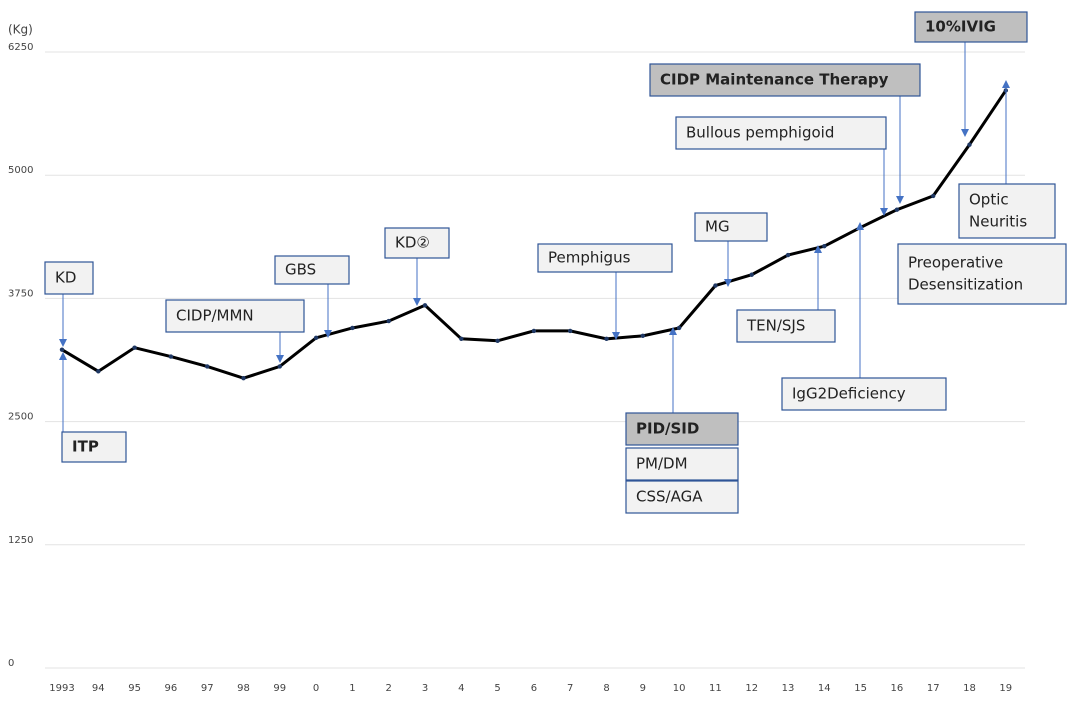 The height and width of the screenshot is (702, 1068). What do you see at coordinates (171, 688) in the screenshot?
I see `x-tick-label: 96` at bounding box center [171, 688].